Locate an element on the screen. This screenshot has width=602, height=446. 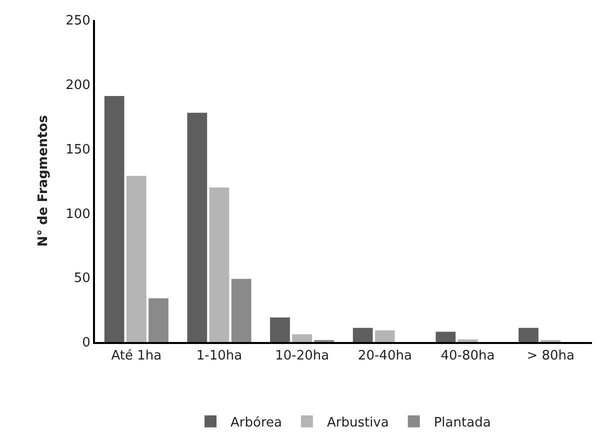
legend-label: Arbustiva is located at coordinates (357, 422).